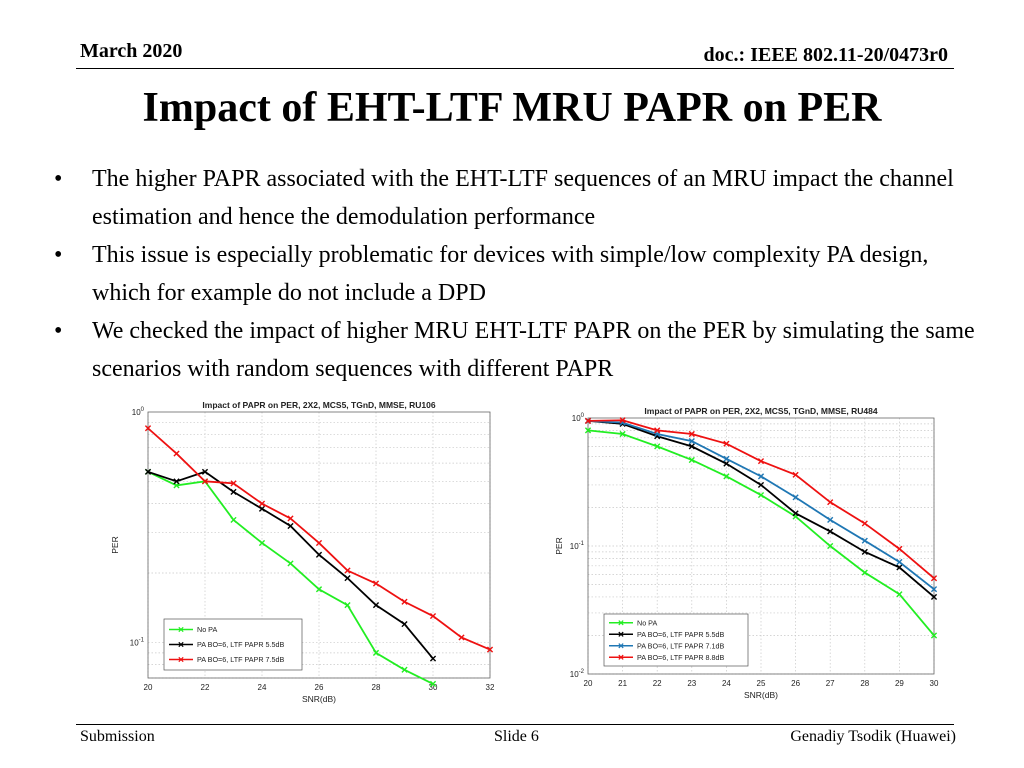  I want to click on x-tick-label: 22, so click(205, 687).